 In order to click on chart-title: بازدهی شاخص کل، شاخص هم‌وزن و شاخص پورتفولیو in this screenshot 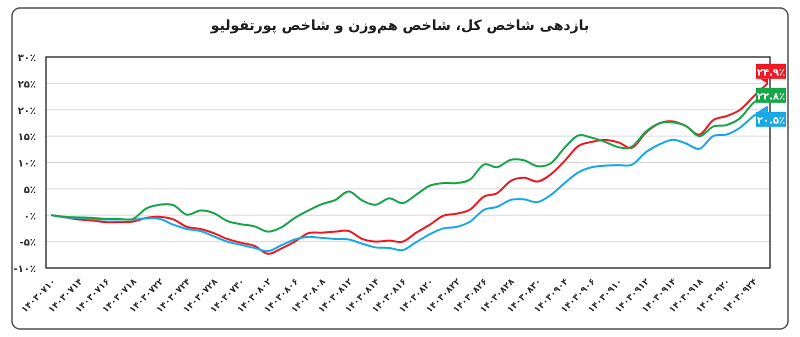, I will do `click(400, 26)`.